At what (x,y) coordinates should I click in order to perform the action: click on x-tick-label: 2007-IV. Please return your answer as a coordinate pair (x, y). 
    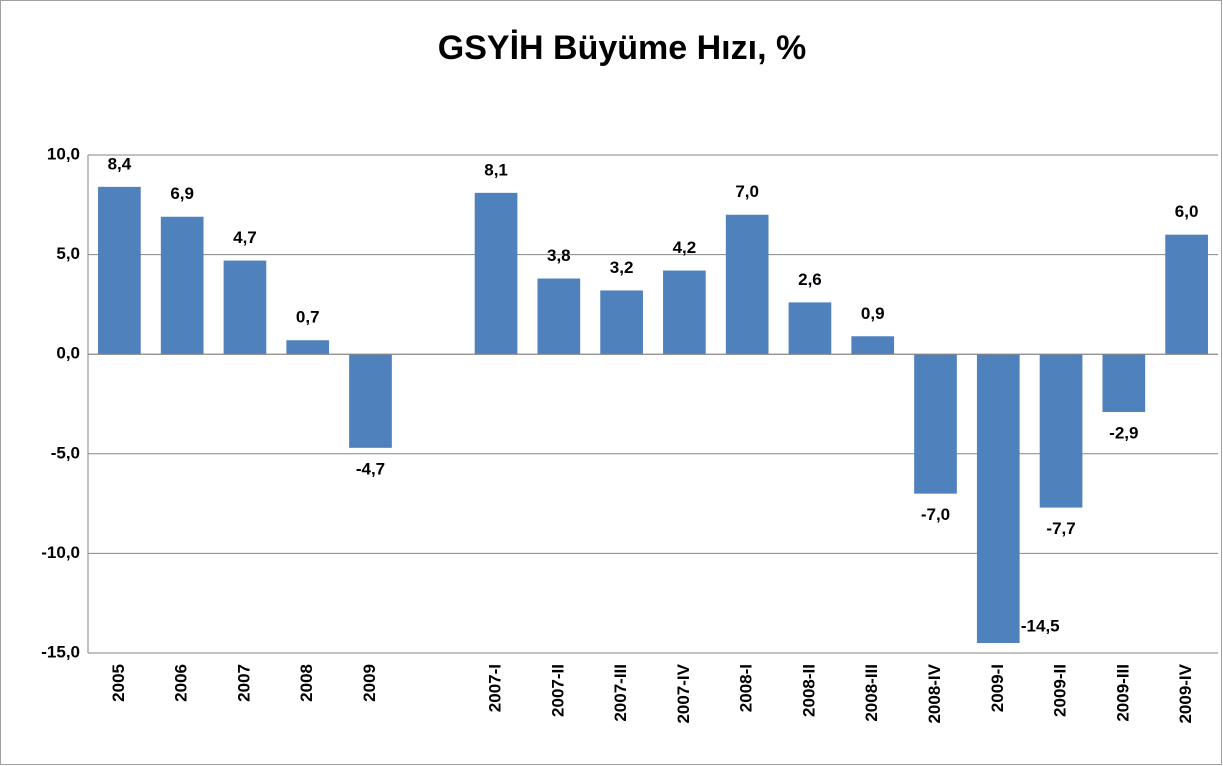
    Looking at the image, I should click on (683, 693).